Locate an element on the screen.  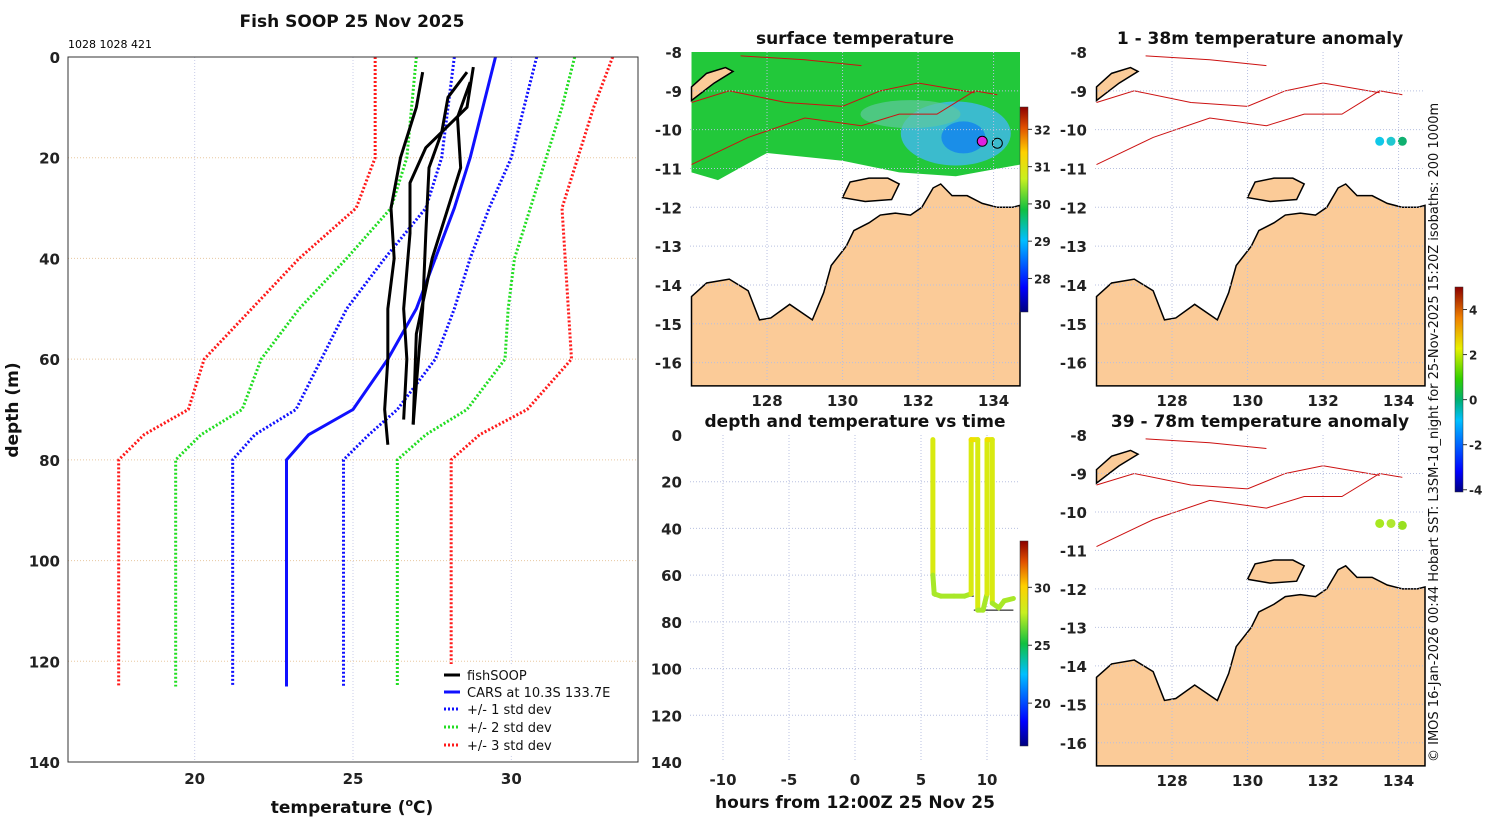
time-xlabel: hours from 12:00Z 25 Nov 25 is located at coordinates (855, 803).